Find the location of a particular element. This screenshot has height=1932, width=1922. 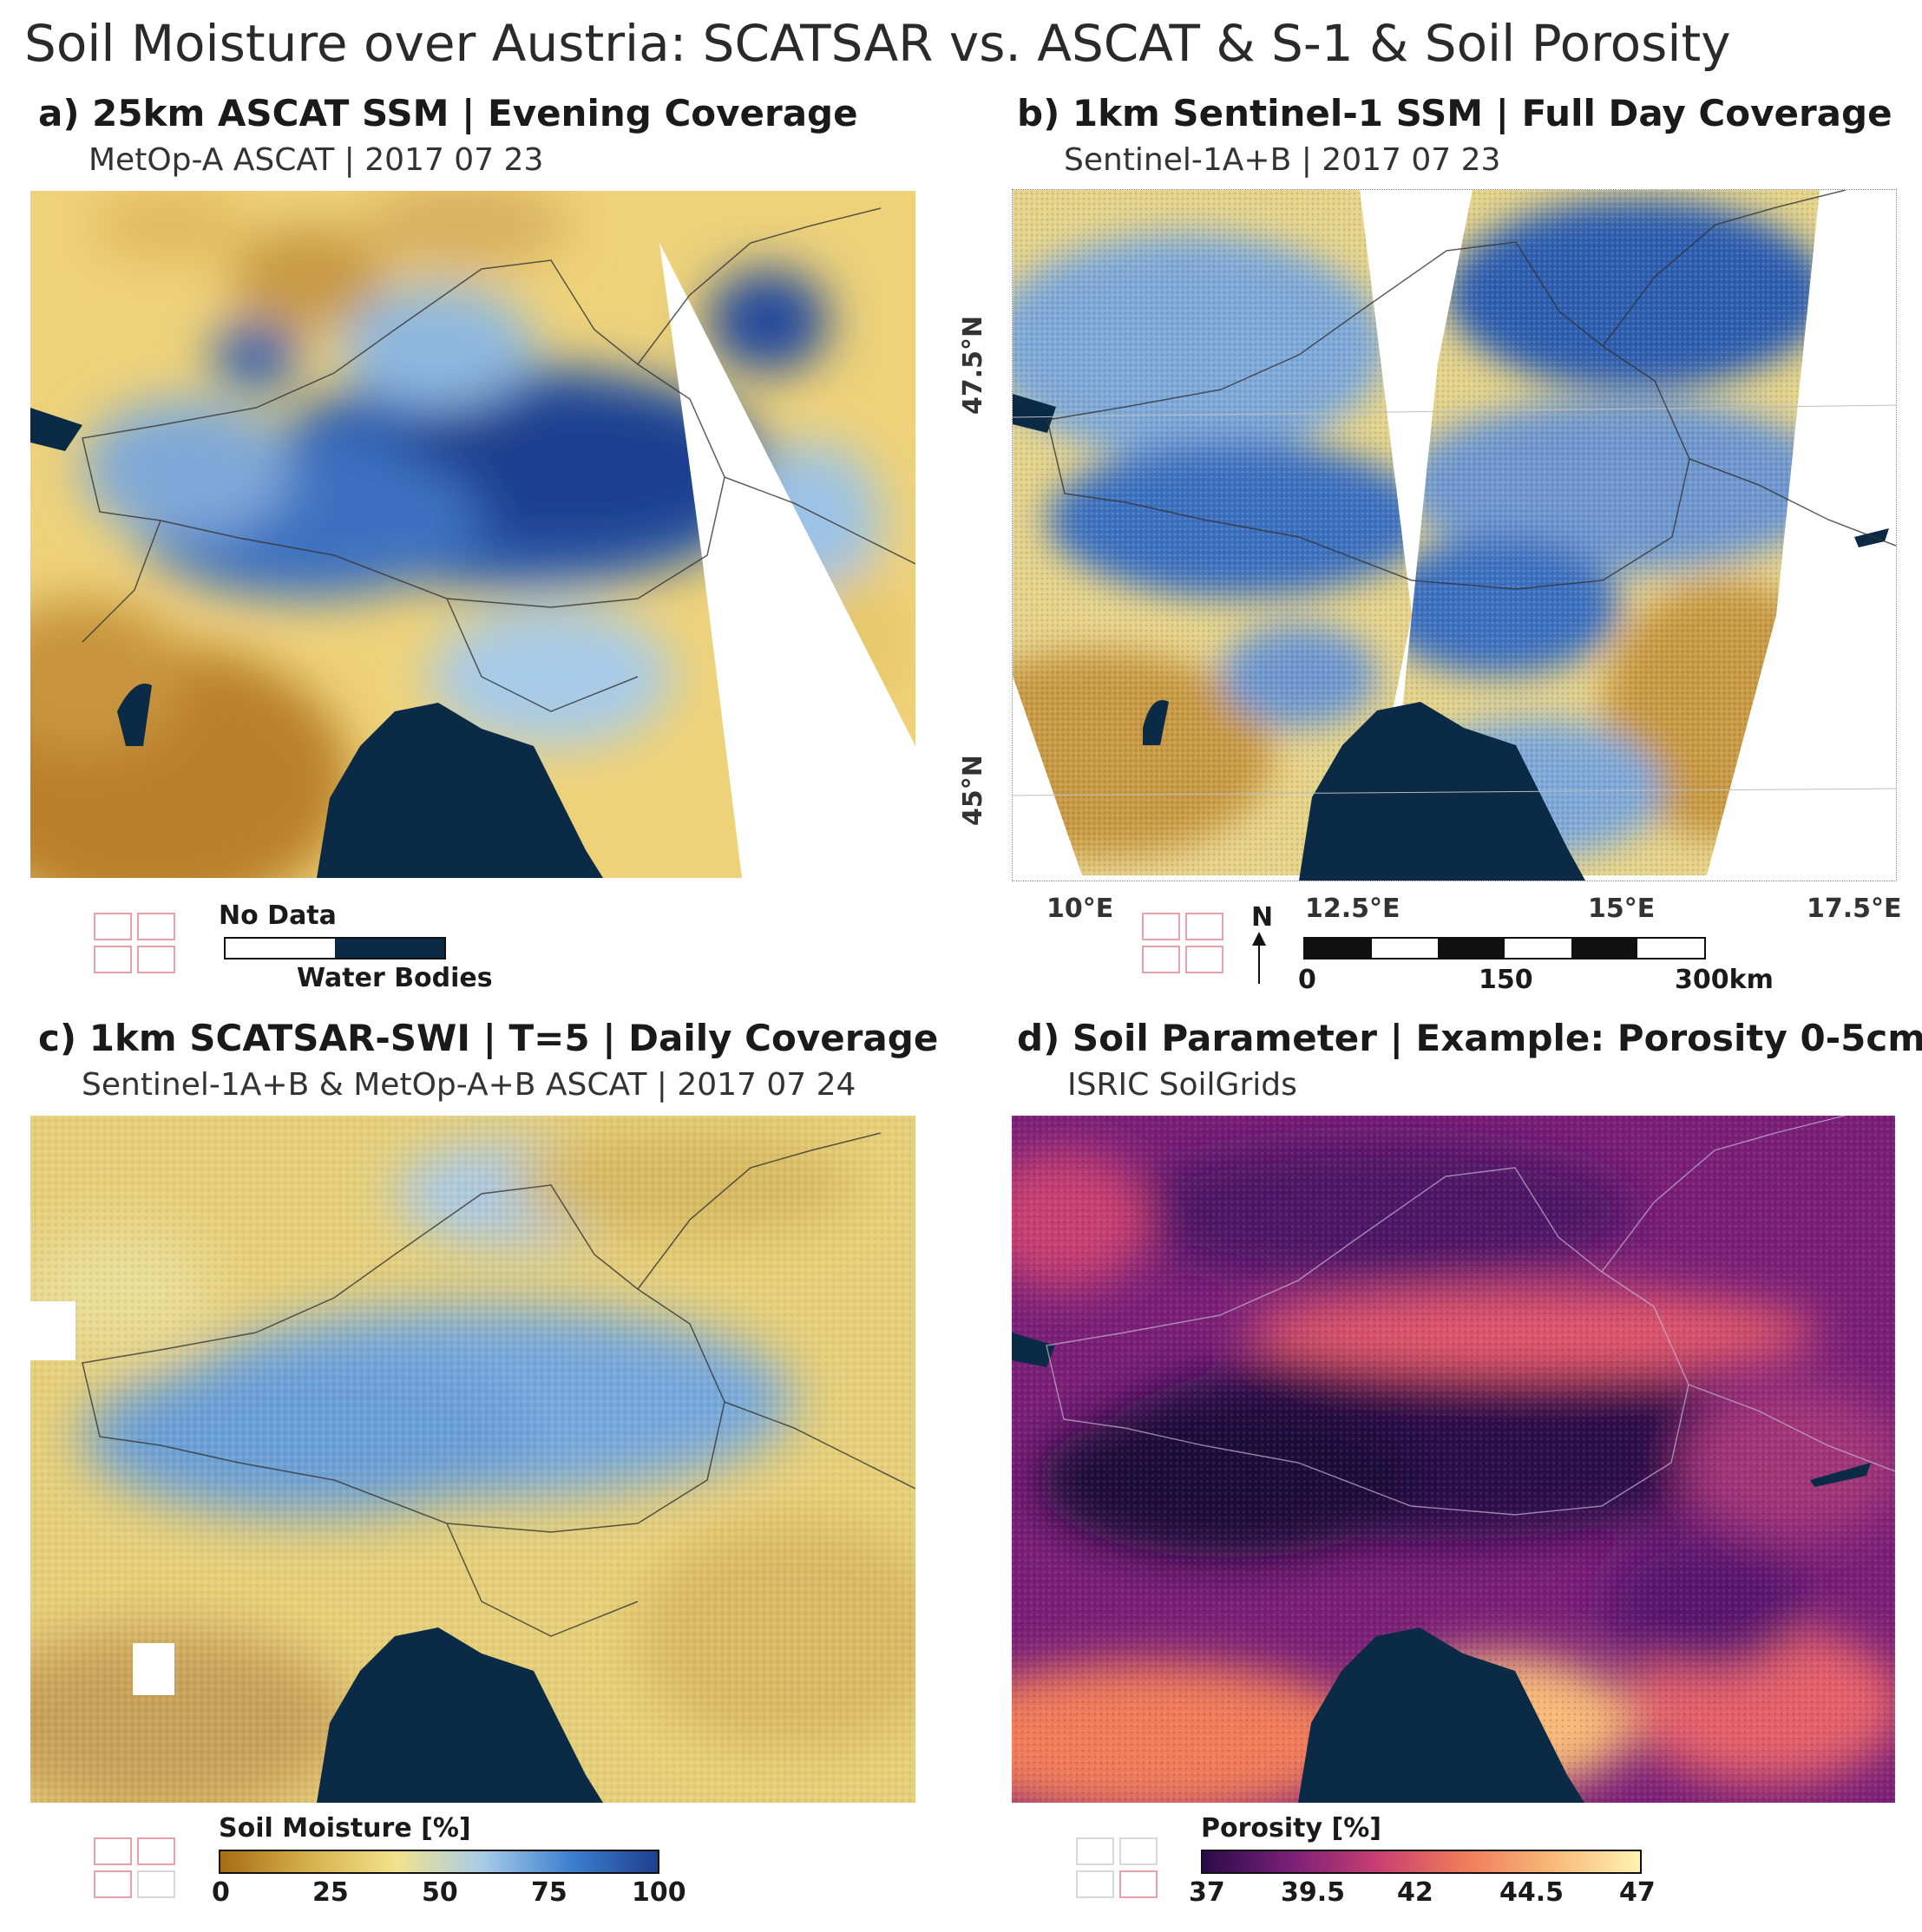

lon-label-12-5: 12.5°E is located at coordinates (1353, 909).